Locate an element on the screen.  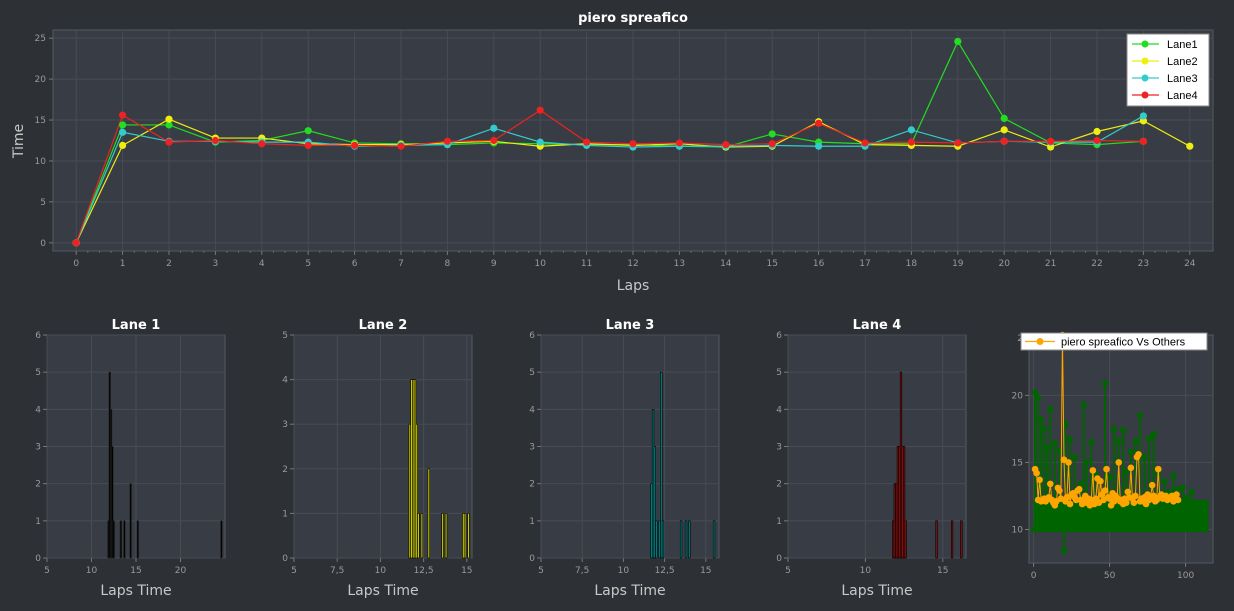
x-tick-label: 18 is located at coordinates (912, 264).